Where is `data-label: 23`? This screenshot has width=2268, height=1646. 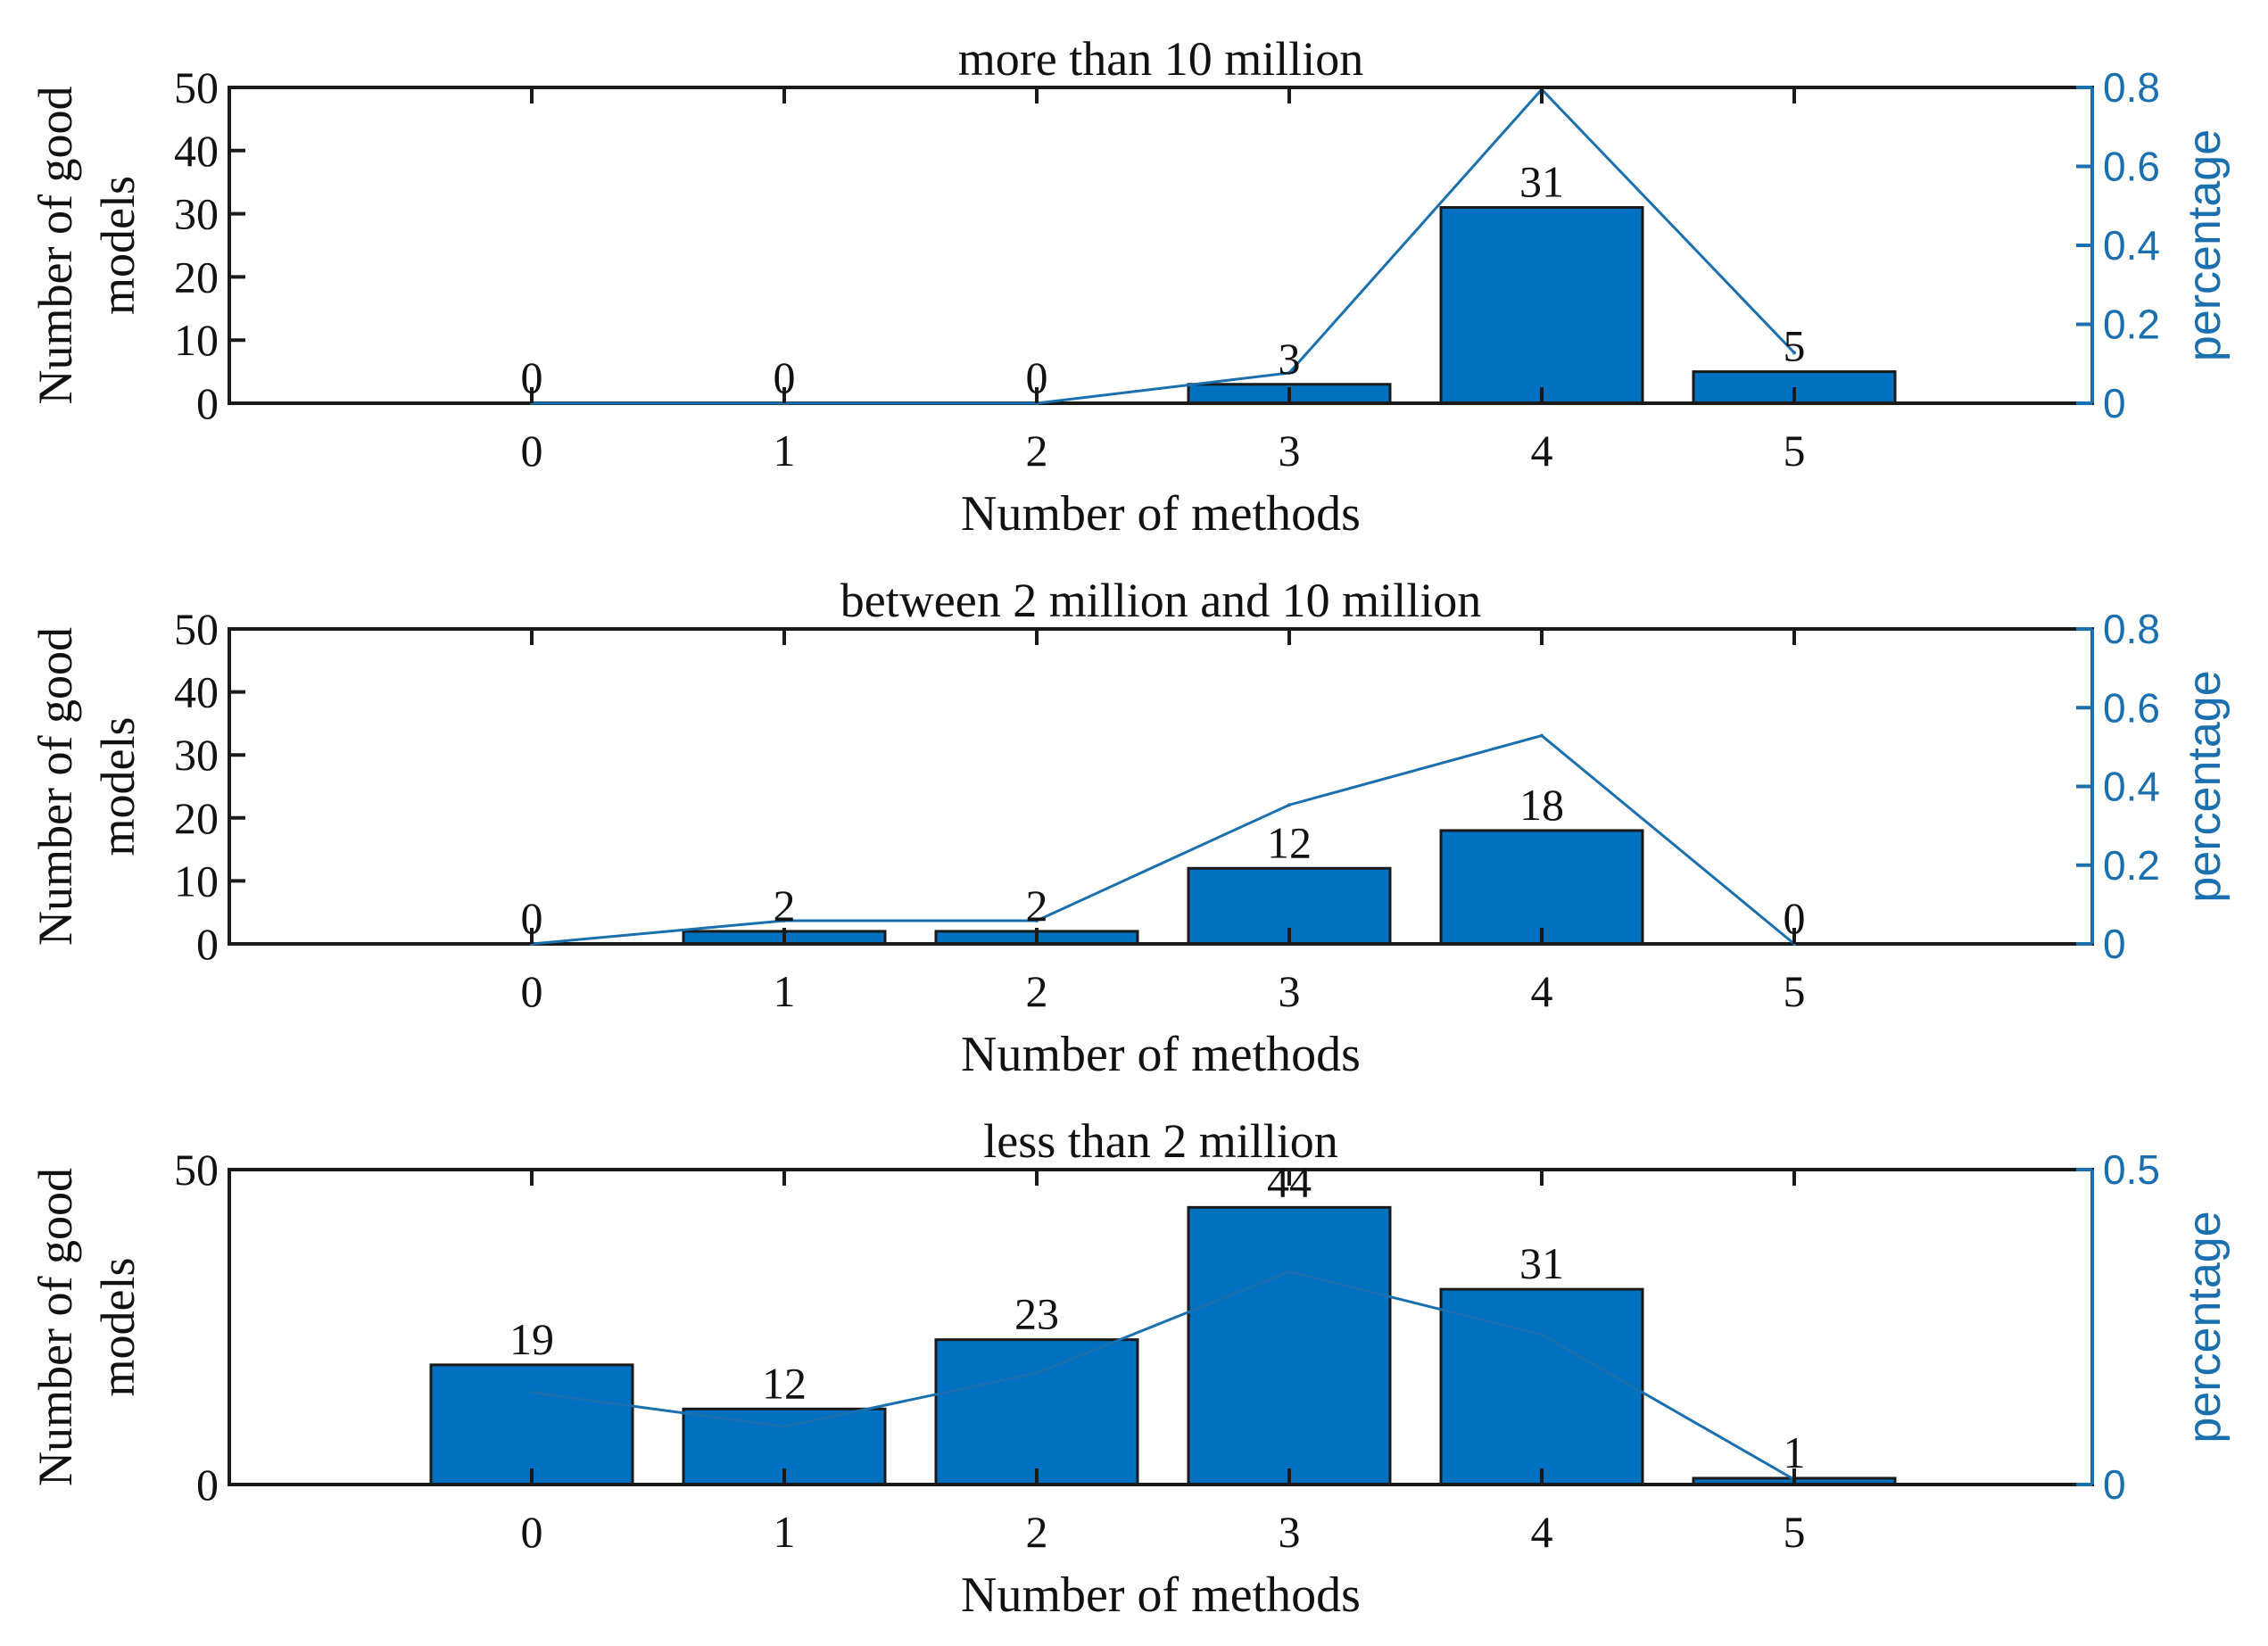 data-label: 23 is located at coordinates (1036, 1314).